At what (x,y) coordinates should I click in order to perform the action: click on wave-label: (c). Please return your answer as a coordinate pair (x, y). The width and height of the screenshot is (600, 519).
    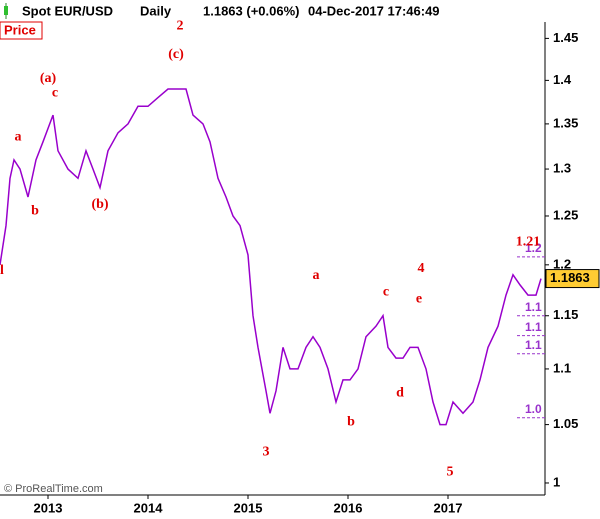
    Looking at the image, I should click on (176, 54).